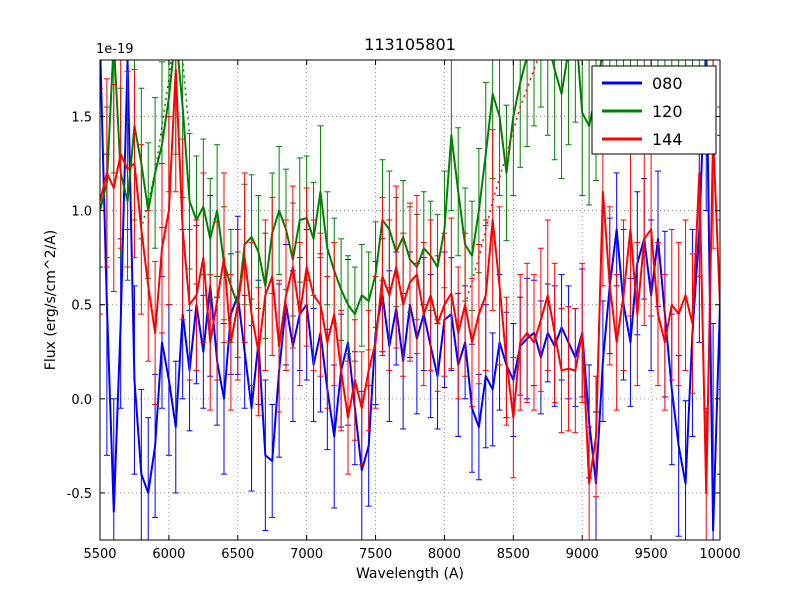  Describe the element at coordinates (582, 554) in the screenshot. I see `x-tick-label: 9000` at that location.